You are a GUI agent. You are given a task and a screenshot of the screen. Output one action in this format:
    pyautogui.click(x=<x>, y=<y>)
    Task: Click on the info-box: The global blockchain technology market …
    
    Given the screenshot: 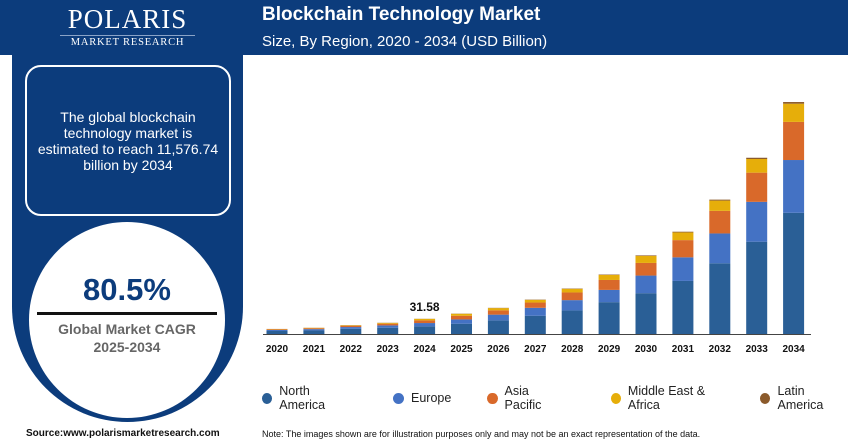 What is the action you would take?
    pyautogui.click(x=128, y=140)
    